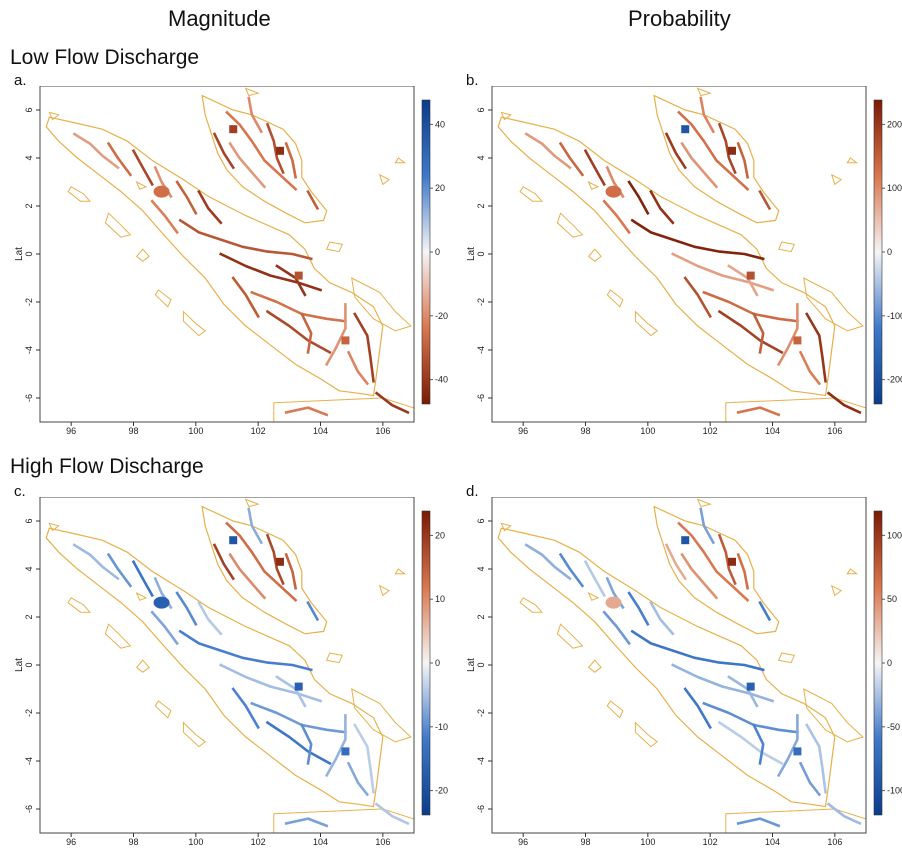  I want to click on colorbar-label: -50, so click(893, 727).